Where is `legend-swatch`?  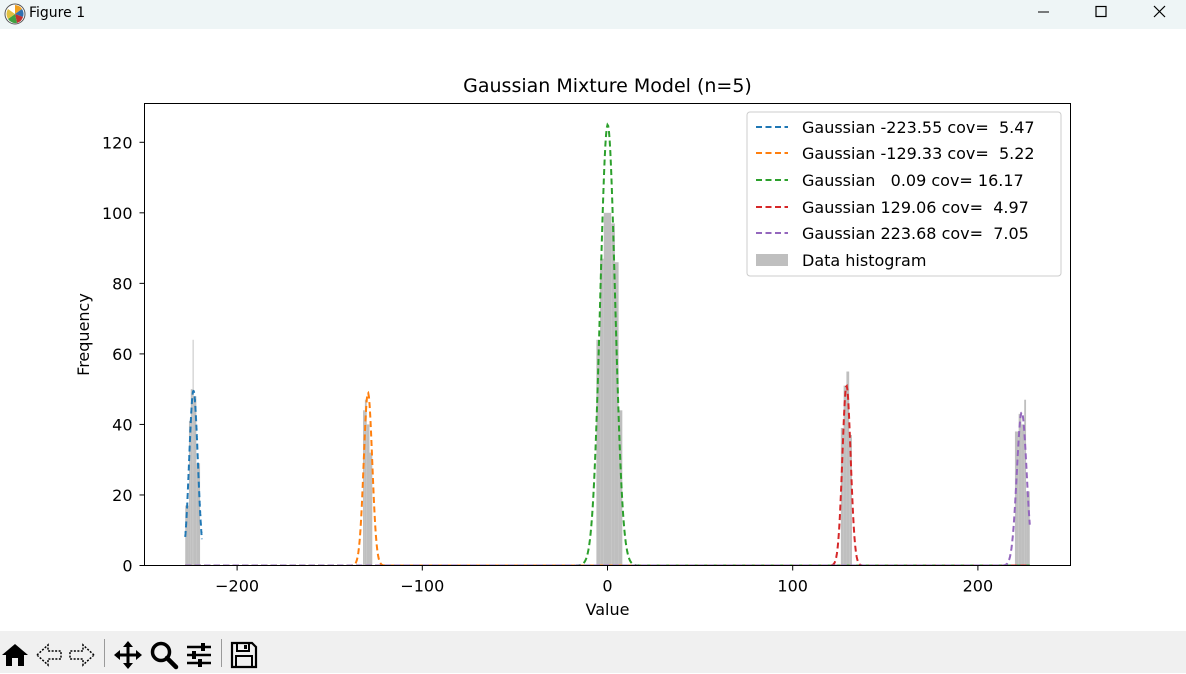
legend-swatch is located at coordinates (772, 260).